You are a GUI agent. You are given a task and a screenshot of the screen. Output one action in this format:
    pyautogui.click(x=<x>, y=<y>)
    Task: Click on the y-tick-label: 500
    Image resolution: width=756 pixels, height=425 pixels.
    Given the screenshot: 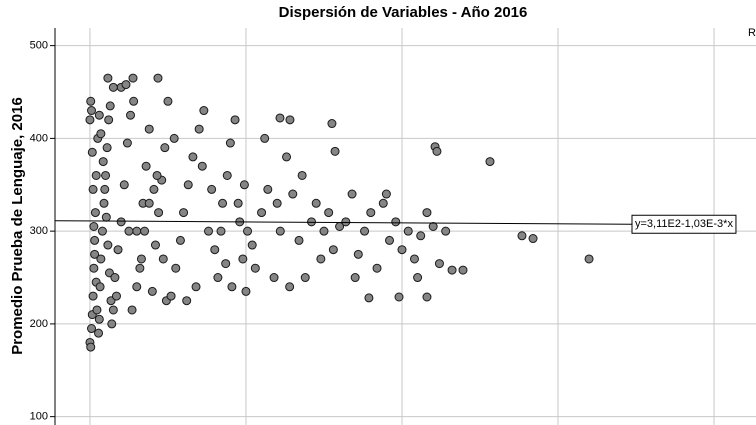 What is the action you would take?
    pyautogui.click(x=39, y=46)
    